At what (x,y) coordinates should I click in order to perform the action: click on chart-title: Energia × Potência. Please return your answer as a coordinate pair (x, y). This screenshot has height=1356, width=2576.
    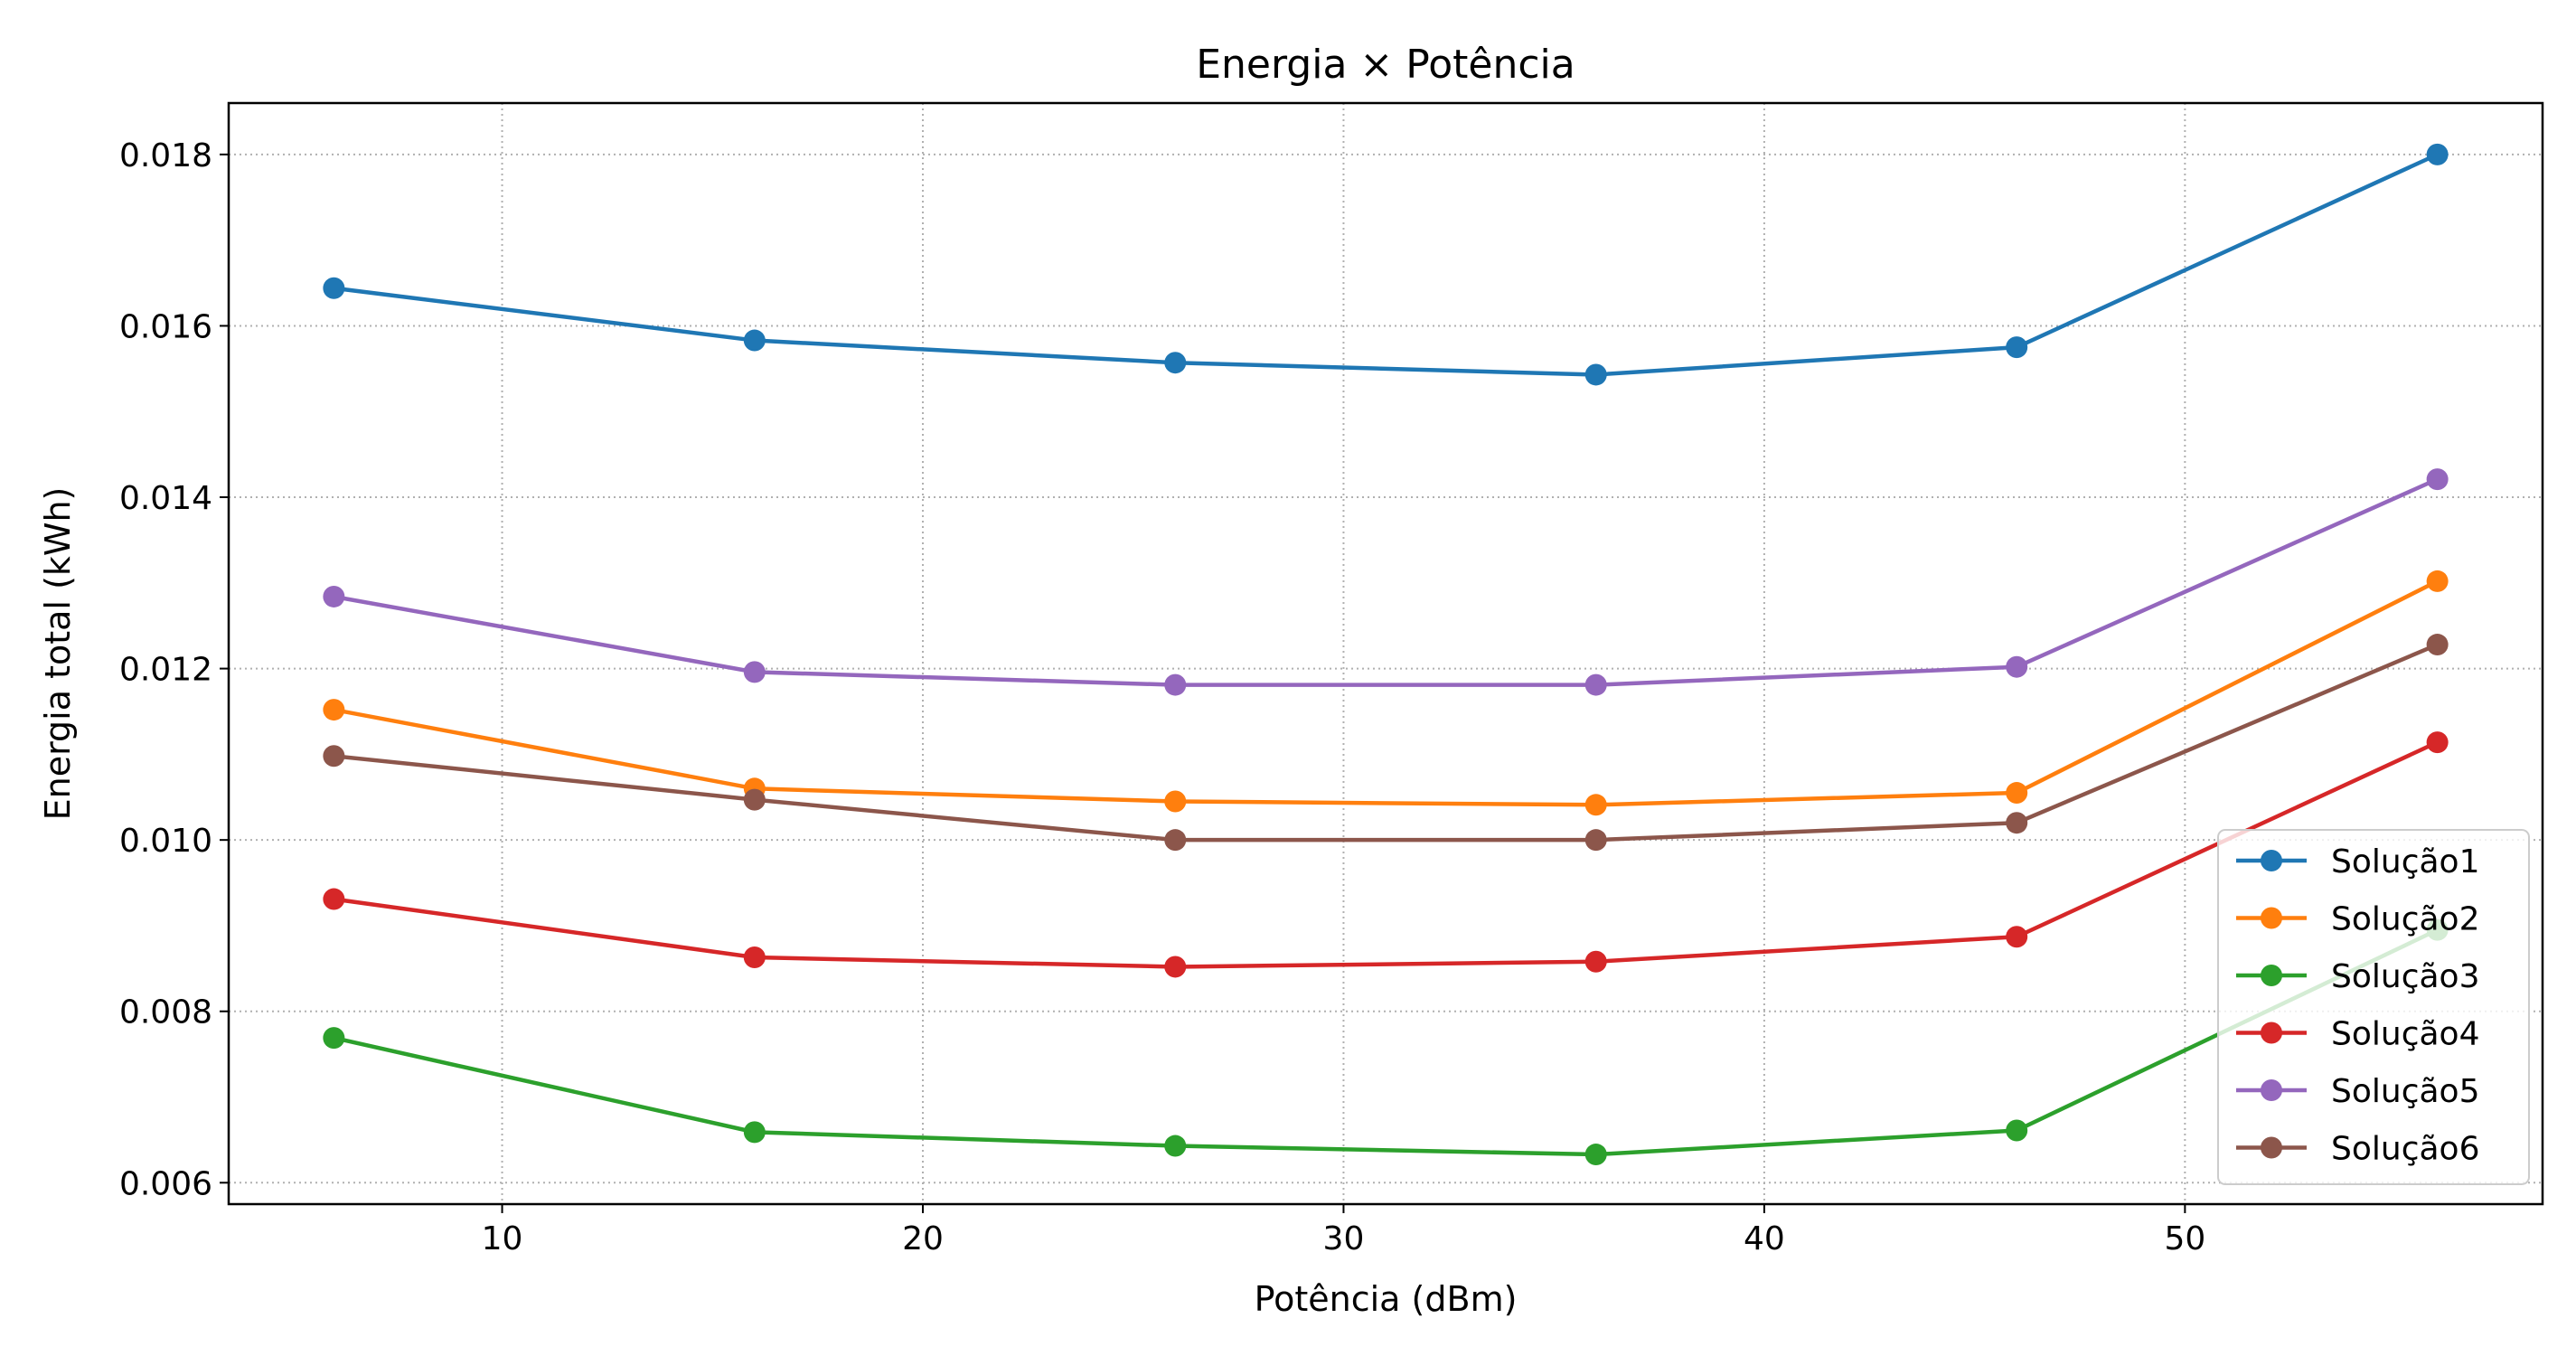
    Looking at the image, I should click on (1385, 65).